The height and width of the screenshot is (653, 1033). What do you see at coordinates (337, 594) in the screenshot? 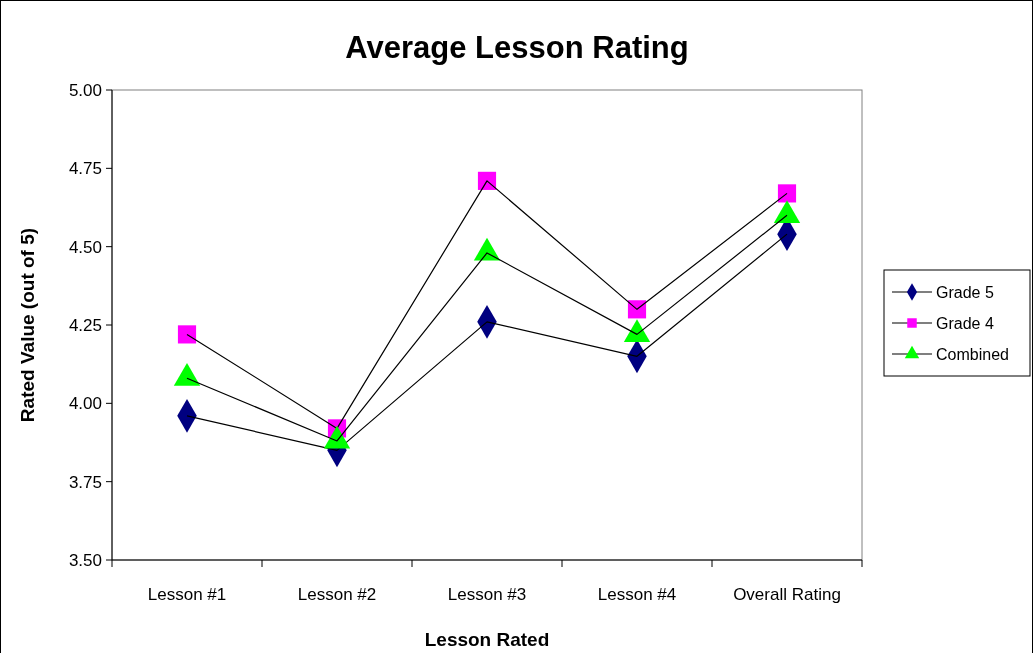
I see `x-tick-label: Lesson #2` at bounding box center [337, 594].